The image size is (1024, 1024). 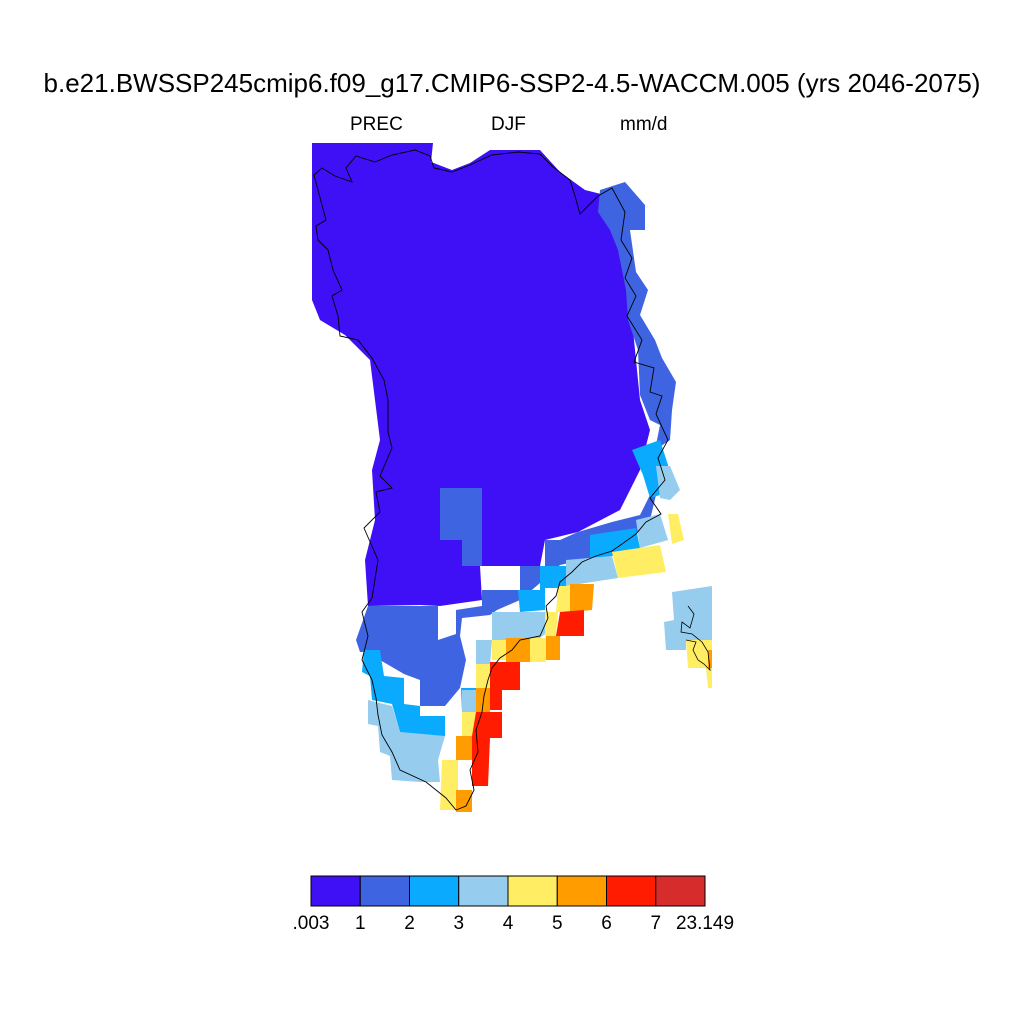 I want to click on island-coastline, so click(x=695, y=638).